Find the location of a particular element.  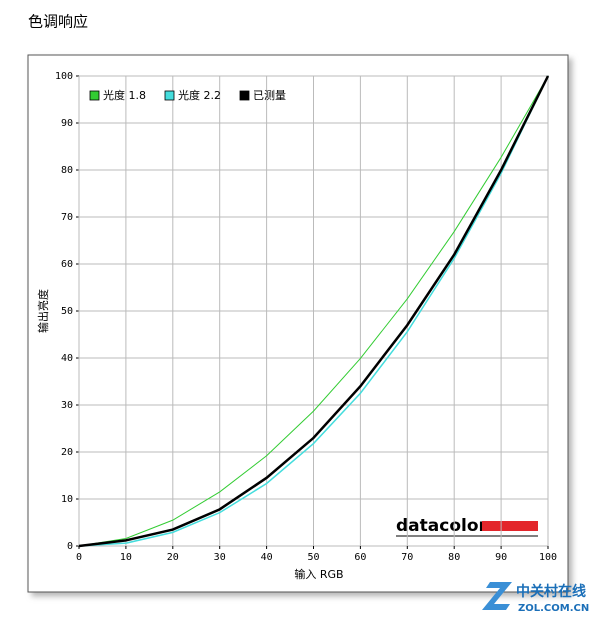

legend-label: 光度 2.2 is located at coordinates (199, 95).